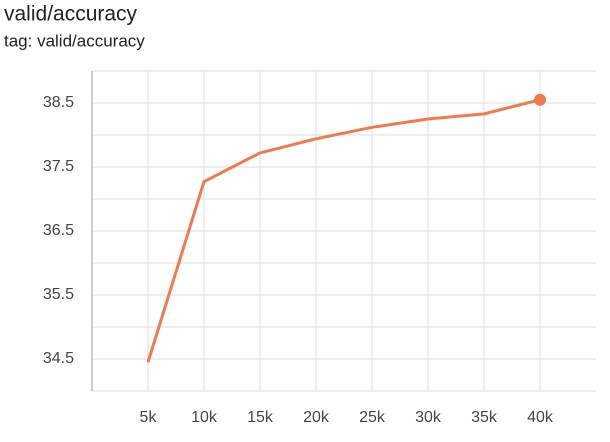 Image resolution: width=610 pixels, height=442 pixels. What do you see at coordinates (58, 166) in the screenshot?
I see `y-tick-label: 37.5` at bounding box center [58, 166].